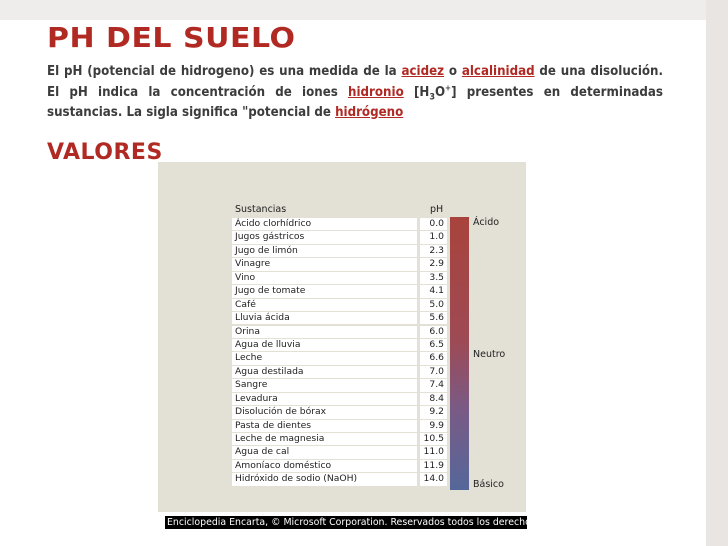 Image resolution: width=728 pixels, height=546 pixels. Describe the element at coordinates (324, 452) in the screenshot. I see `substance-name: Agua de cal` at that location.